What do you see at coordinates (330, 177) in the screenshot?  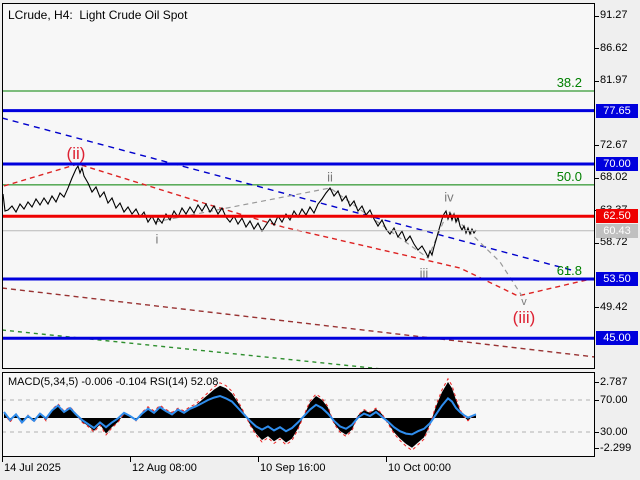 I see `elliott-wave-label: ii` at bounding box center [330, 177].